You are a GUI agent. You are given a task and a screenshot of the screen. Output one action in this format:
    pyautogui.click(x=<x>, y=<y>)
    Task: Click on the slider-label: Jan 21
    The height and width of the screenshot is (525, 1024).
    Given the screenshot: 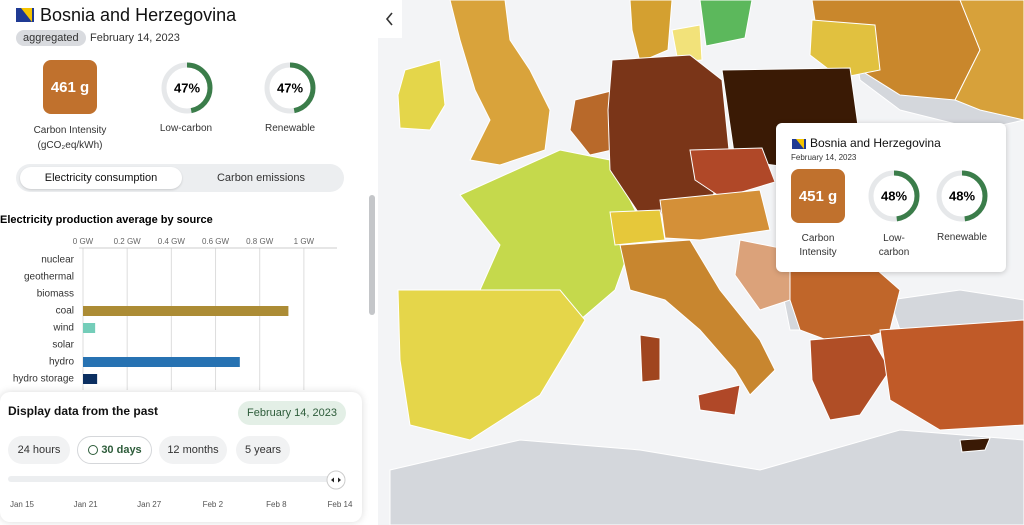 What is the action you would take?
    pyautogui.click(x=85, y=504)
    